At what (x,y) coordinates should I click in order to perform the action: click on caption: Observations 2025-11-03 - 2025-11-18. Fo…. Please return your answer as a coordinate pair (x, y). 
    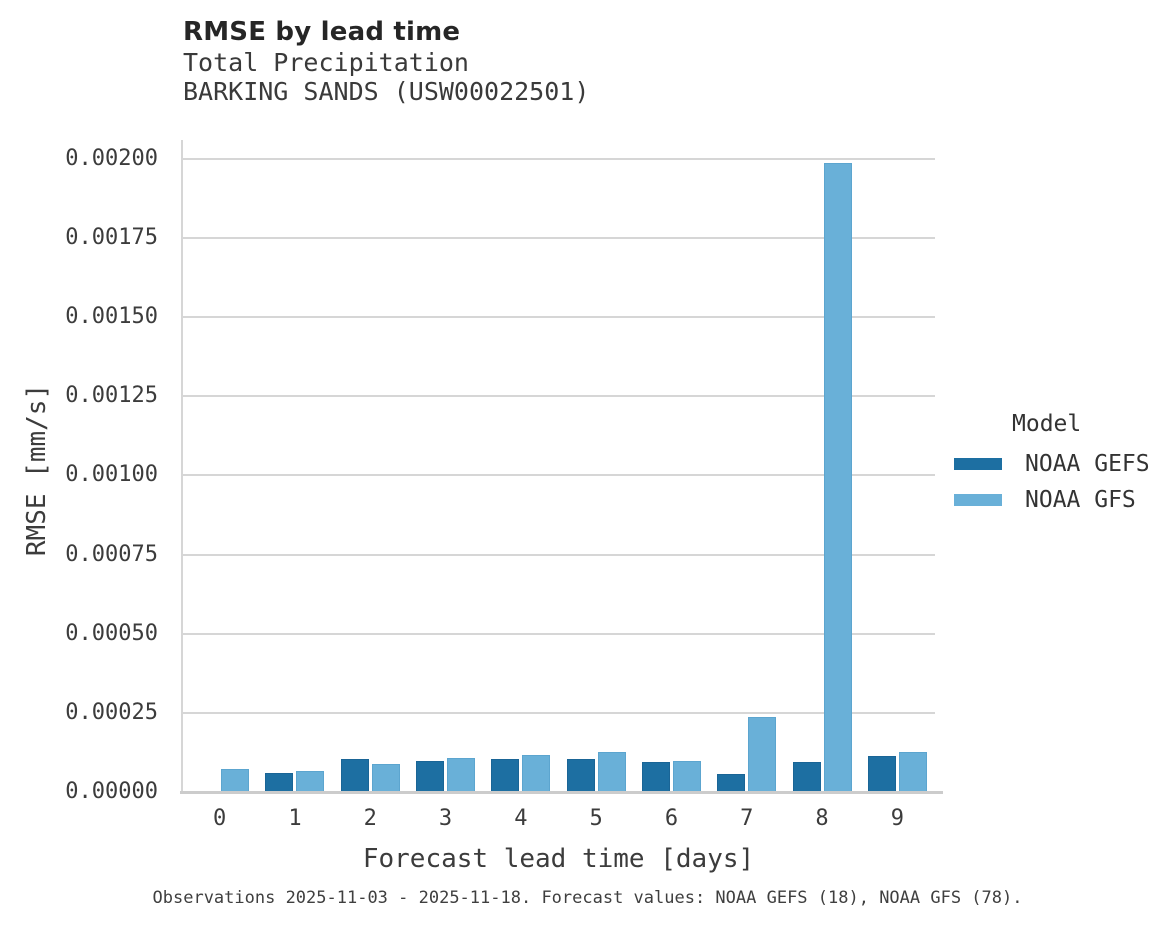
    Looking at the image, I should click on (587, 898).